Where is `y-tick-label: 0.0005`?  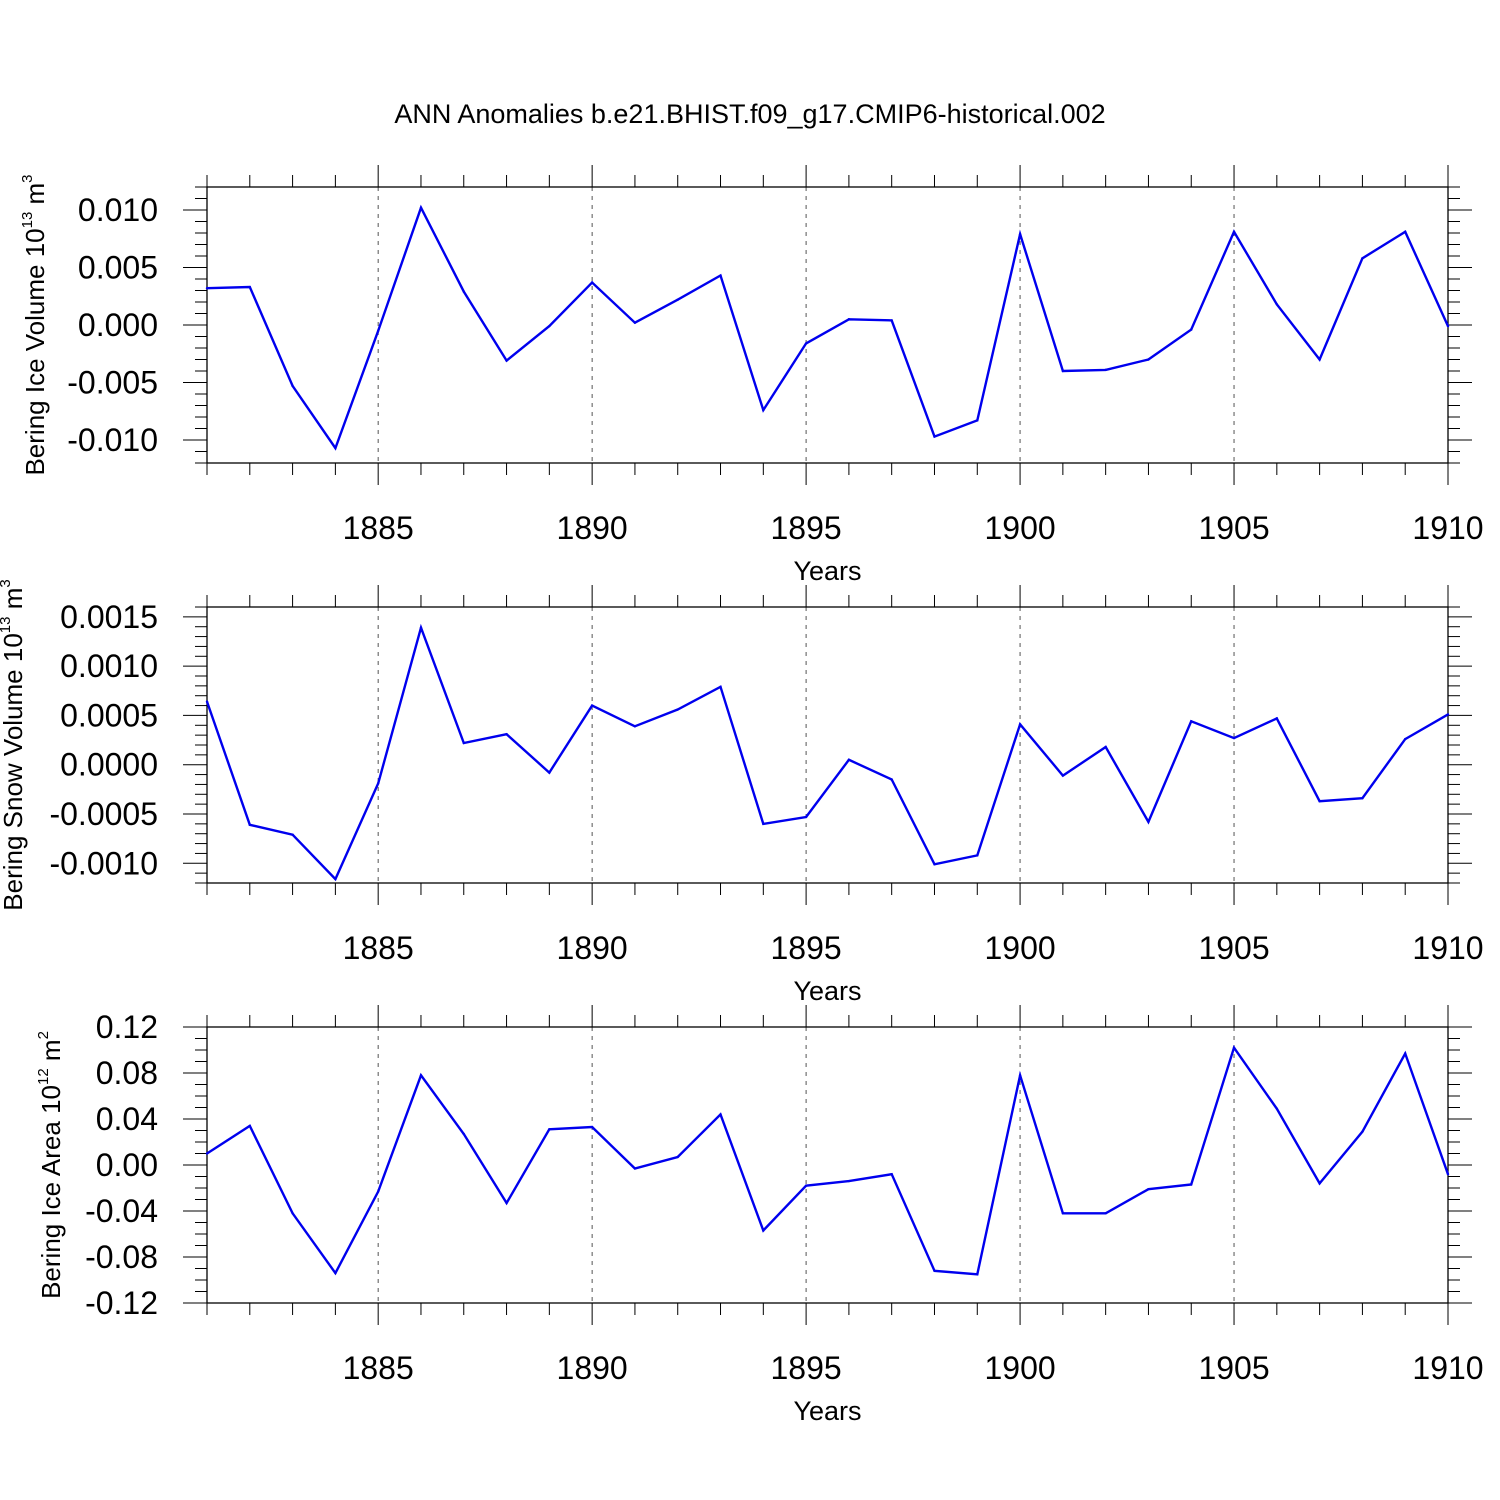
y-tick-label: 0.0005 is located at coordinates (109, 715).